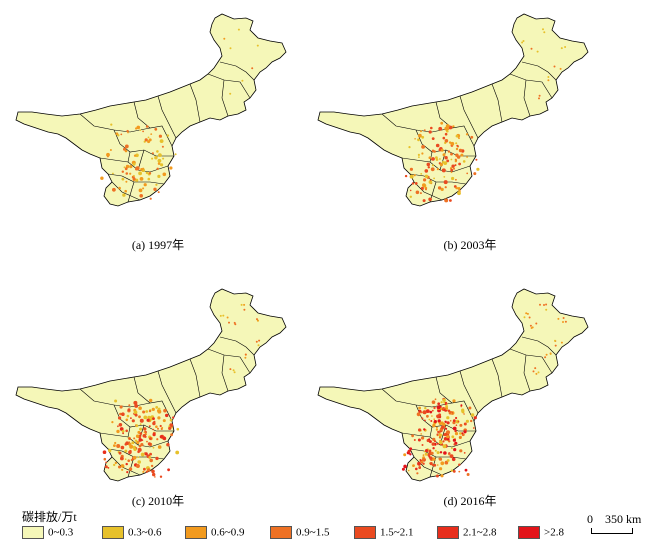  Describe the element at coordinates (214, 533) in the screenshot. I see `legend-item-2: 0.6~0.9` at that location.